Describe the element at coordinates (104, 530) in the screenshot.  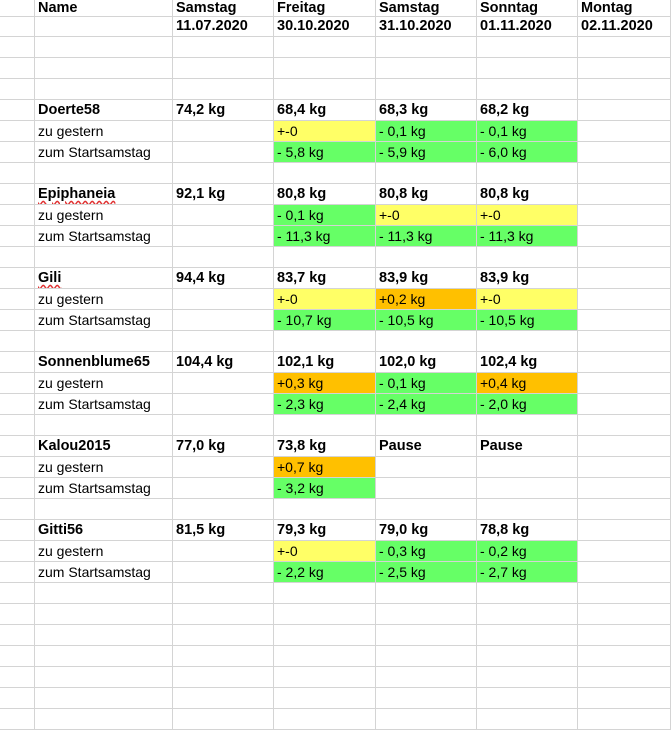
I see `person-name: Gitti56` at that location.